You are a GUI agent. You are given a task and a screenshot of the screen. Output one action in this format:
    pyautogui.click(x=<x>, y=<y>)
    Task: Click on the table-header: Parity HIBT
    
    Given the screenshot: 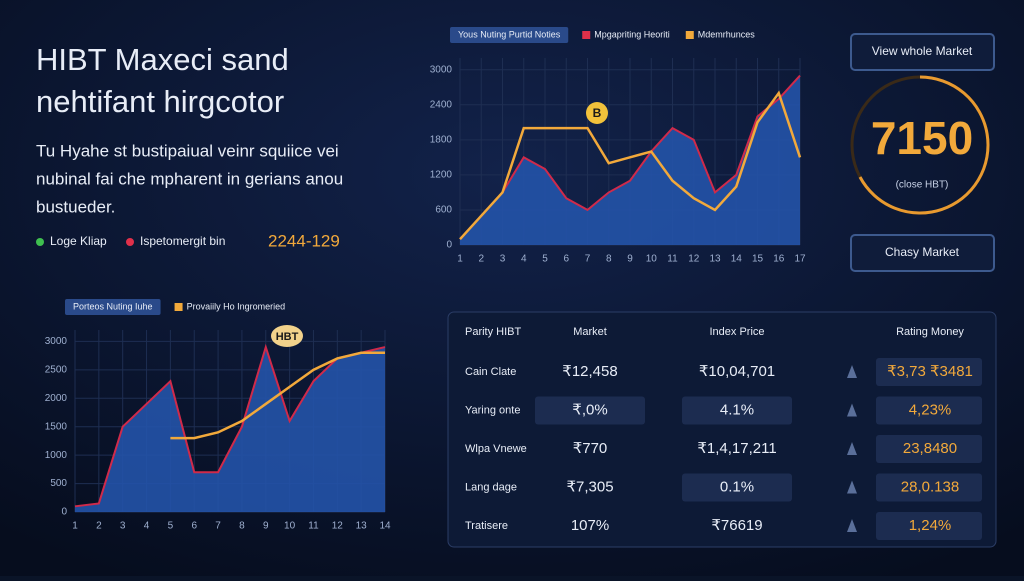 What is the action you would take?
    pyautogui.click(x=493, y=332)
    